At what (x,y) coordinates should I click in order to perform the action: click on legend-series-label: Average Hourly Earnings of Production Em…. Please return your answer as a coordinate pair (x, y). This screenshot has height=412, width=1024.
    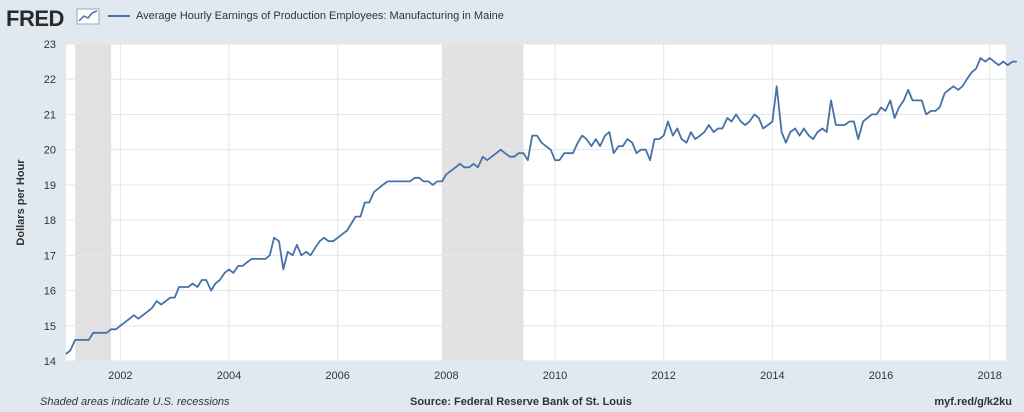
    Looking at the image, I should click on (320, 16).